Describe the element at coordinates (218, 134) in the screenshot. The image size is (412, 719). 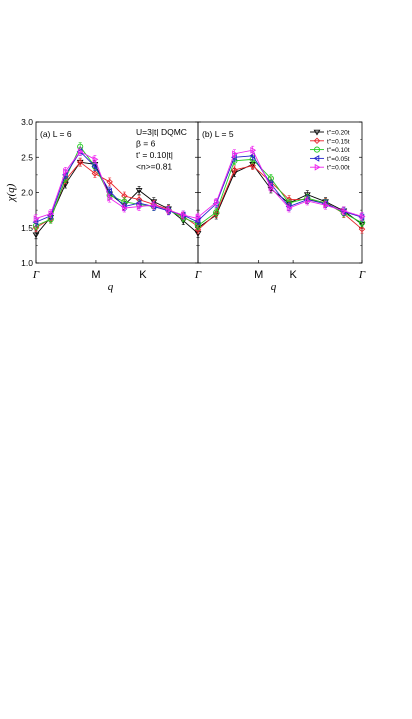
I see `panel-label: (b) L = 5` at that location.